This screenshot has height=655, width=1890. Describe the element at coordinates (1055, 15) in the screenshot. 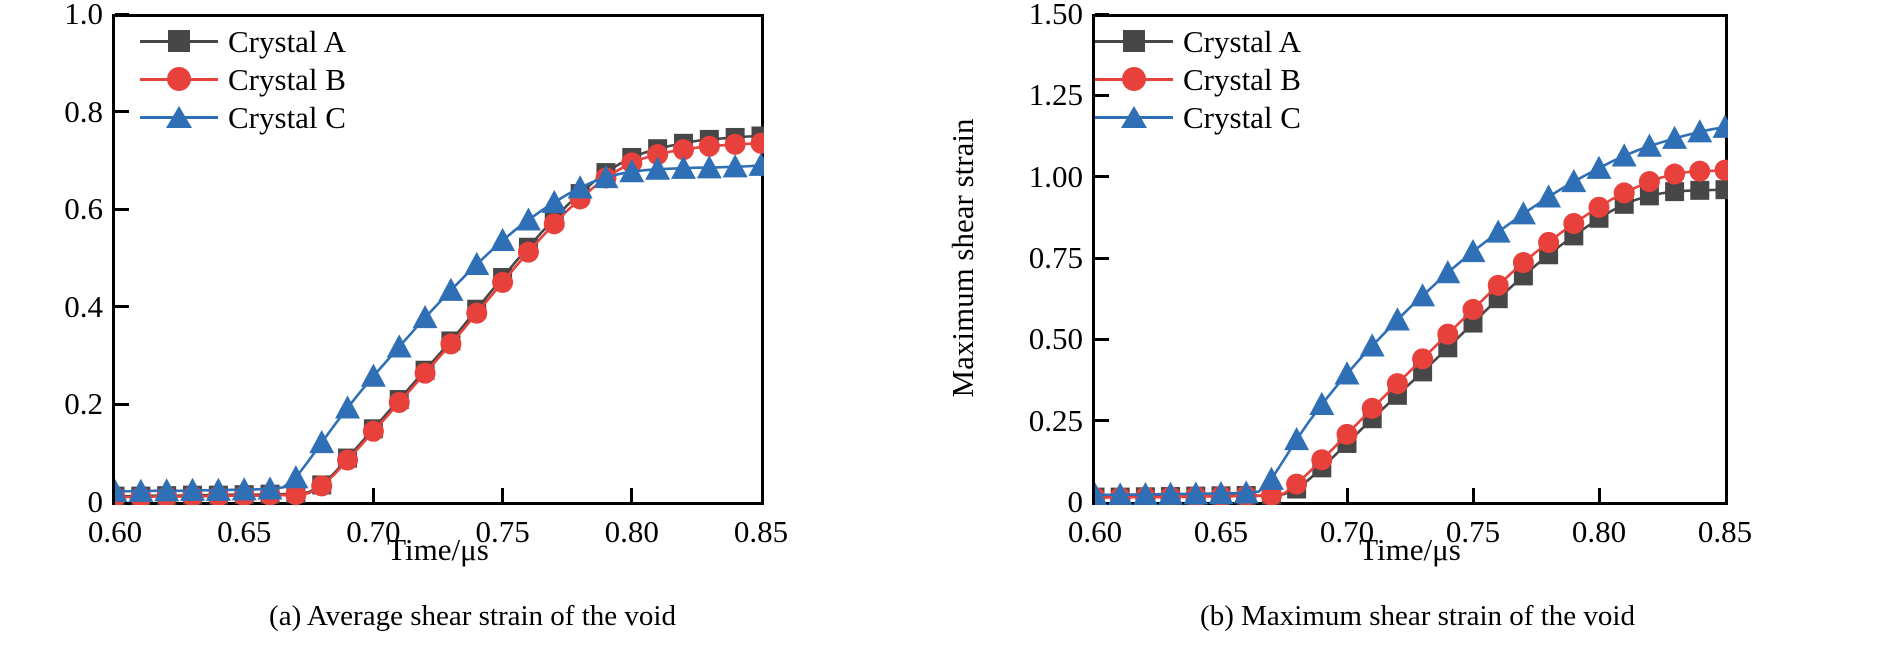

I see `y-tick-label: 1.50` at that location.